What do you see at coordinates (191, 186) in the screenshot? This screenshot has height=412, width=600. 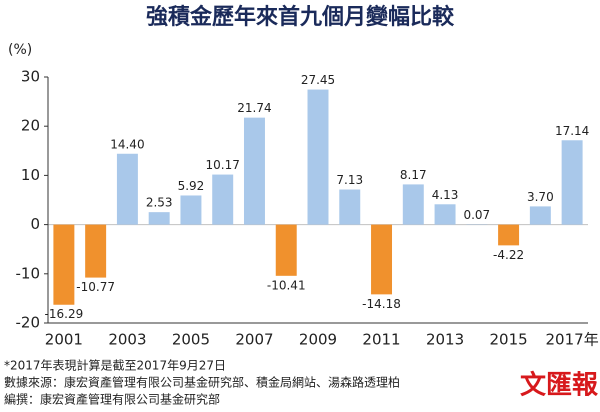 I see `value-label: 5.92` at bounding box center [191, 186].